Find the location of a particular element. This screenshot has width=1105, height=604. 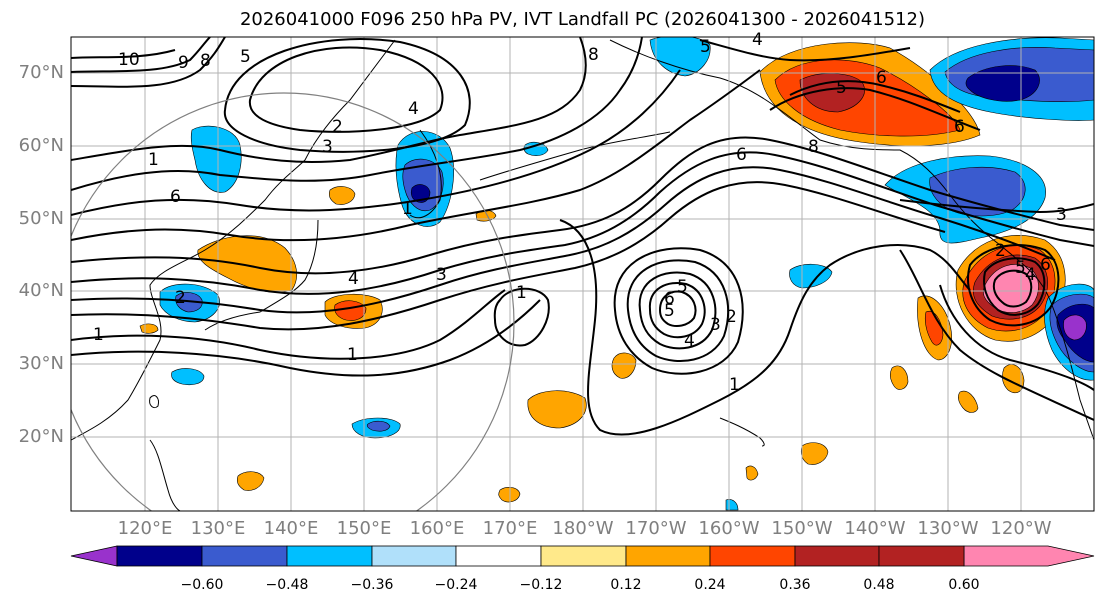

pv-label-4d: 4 is located at coordinates (757, 40).